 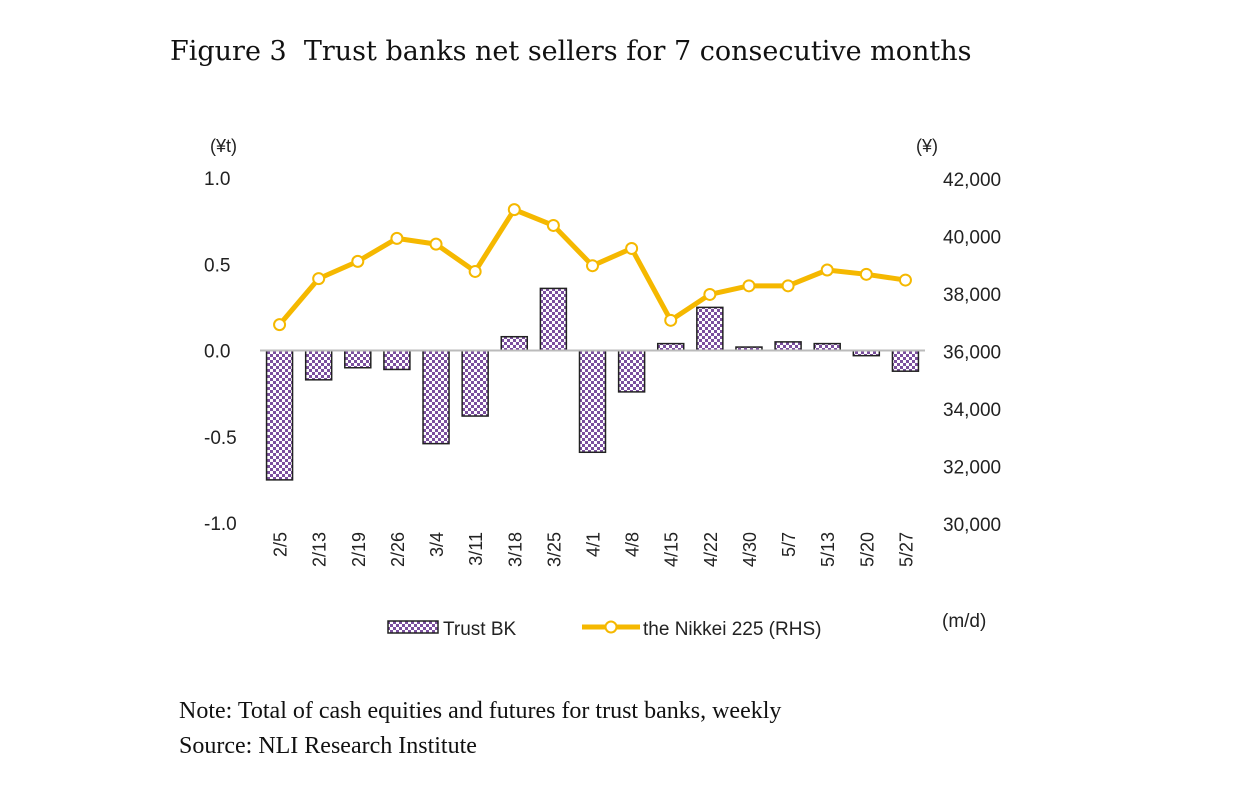 I want to click on legend: Trust BK the Nikkei 225 (RHS), so click(x=604, y=629).